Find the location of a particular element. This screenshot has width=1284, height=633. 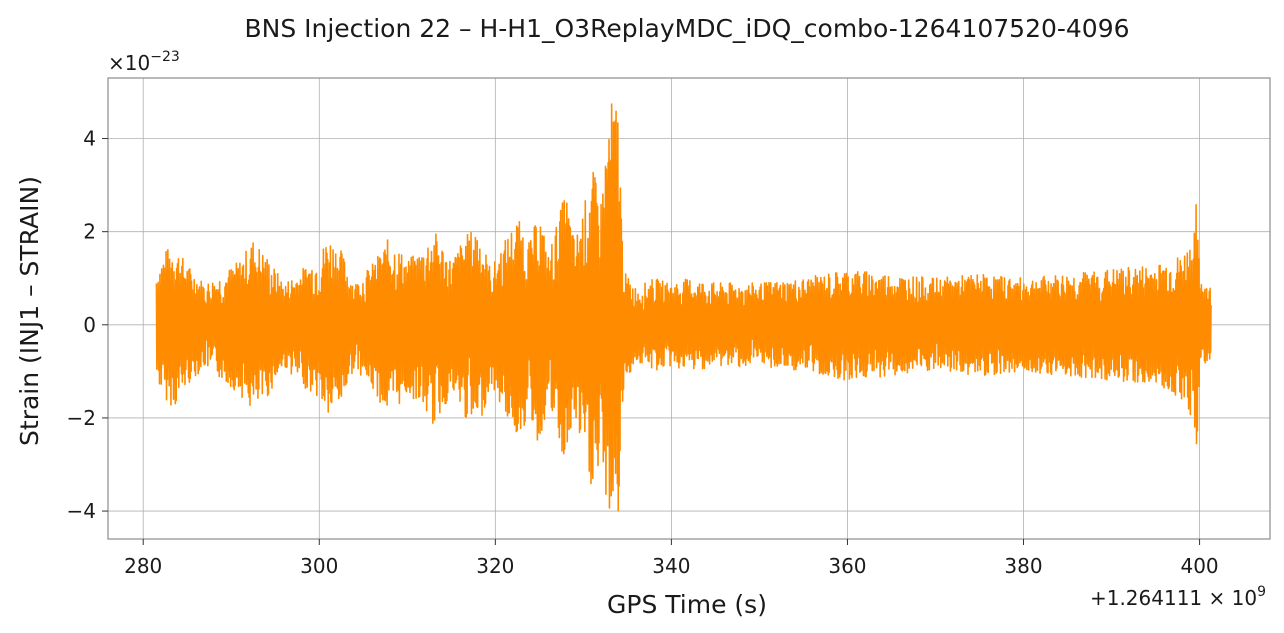

y-scale-factor: ×10⁻²³ is located at coordinates (144, 62).